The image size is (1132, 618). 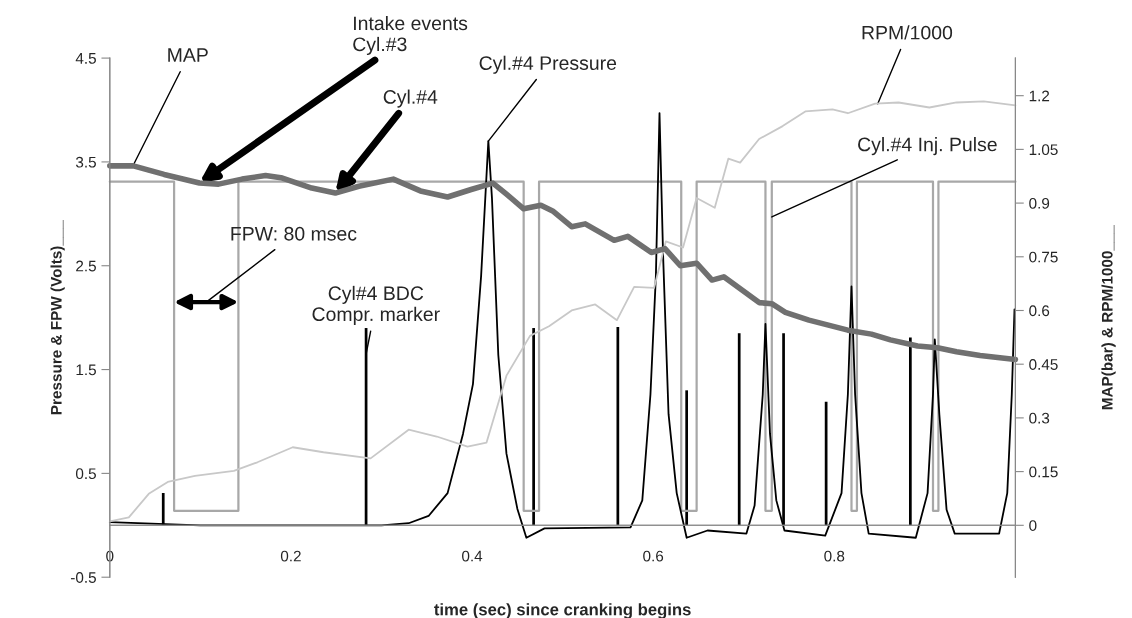 I want to click on y2-tick-label: 1.05, so click(x=1043, y=150).